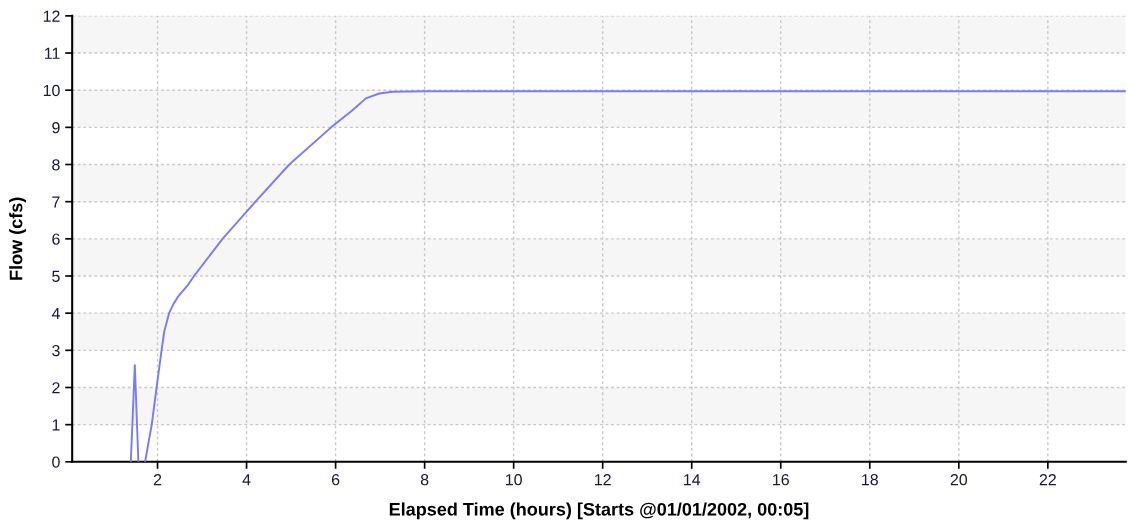 This screenshot has width=1128, height=529. I want to click on y-tick-label: 2, so click(56, 388).